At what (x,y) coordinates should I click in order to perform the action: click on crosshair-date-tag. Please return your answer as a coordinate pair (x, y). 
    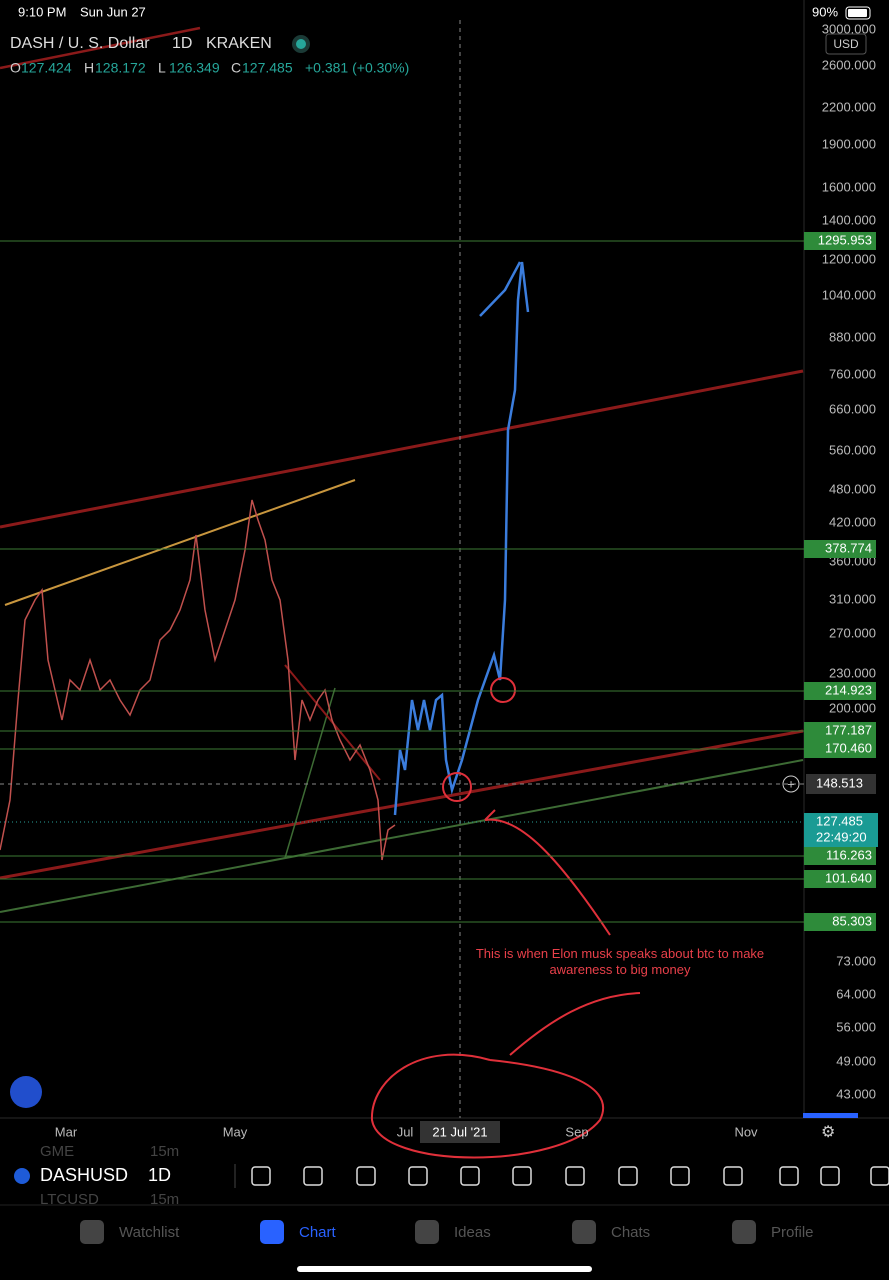
    Looking at the image, I should click on (460, 1132).